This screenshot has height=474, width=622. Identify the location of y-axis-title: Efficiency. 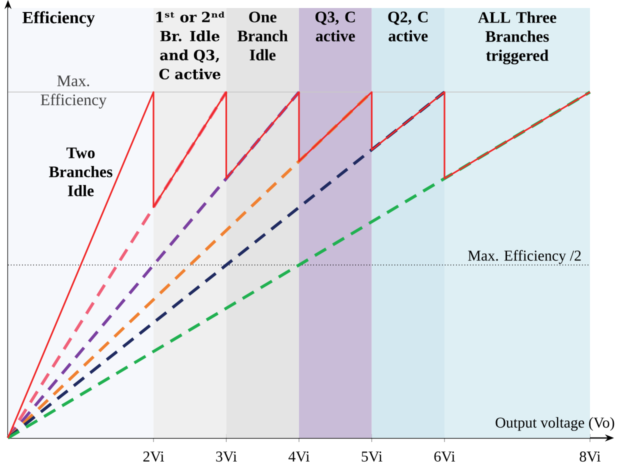
(58, 19).